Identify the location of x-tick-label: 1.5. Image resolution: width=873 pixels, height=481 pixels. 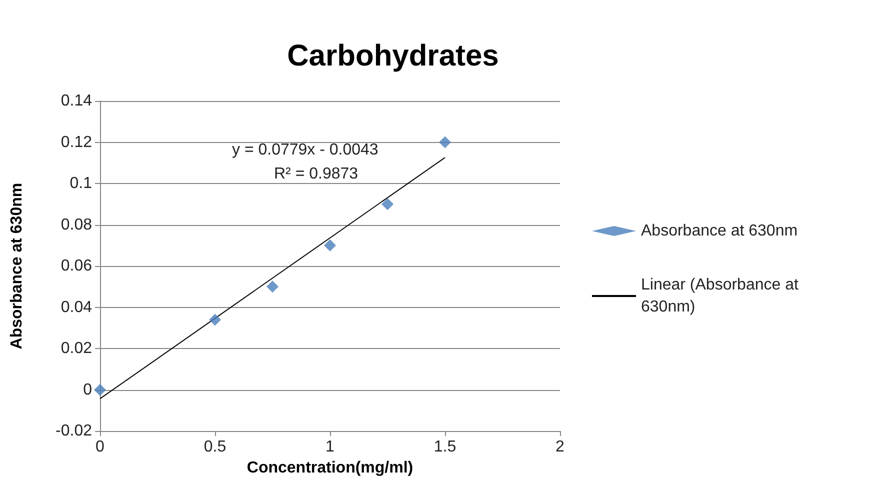
(445, 447).